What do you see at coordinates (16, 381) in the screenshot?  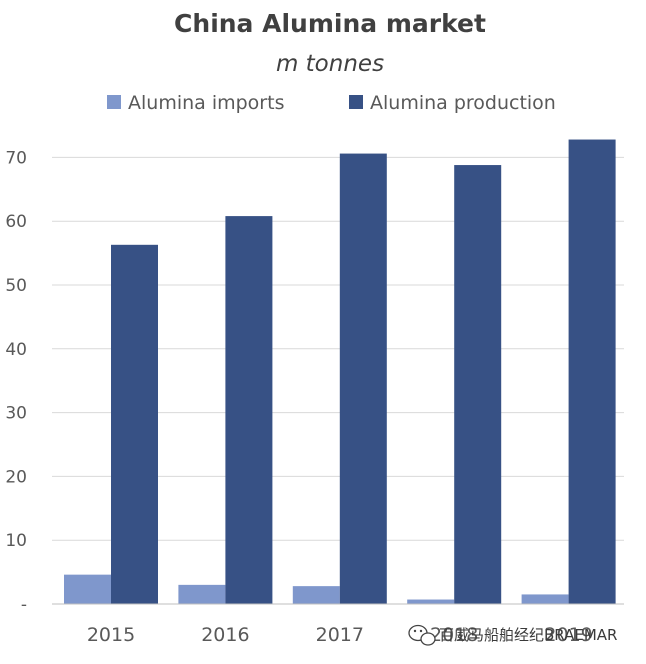 I see `y-axis-ticks: - 10 20 30 40 50 60 70` at bounding box center [16, 381].